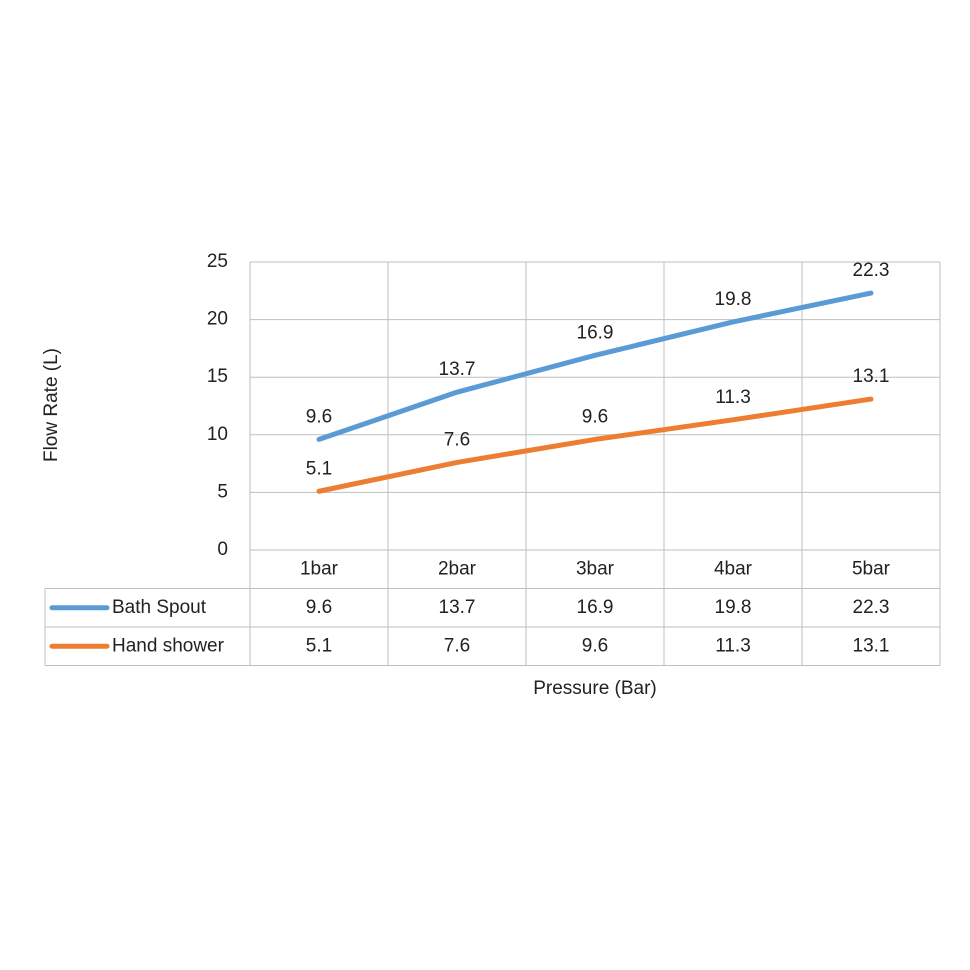 The width and height of the screenshot is (970, 970). I want to click on table-cell: 13.1, so click(871, 645).